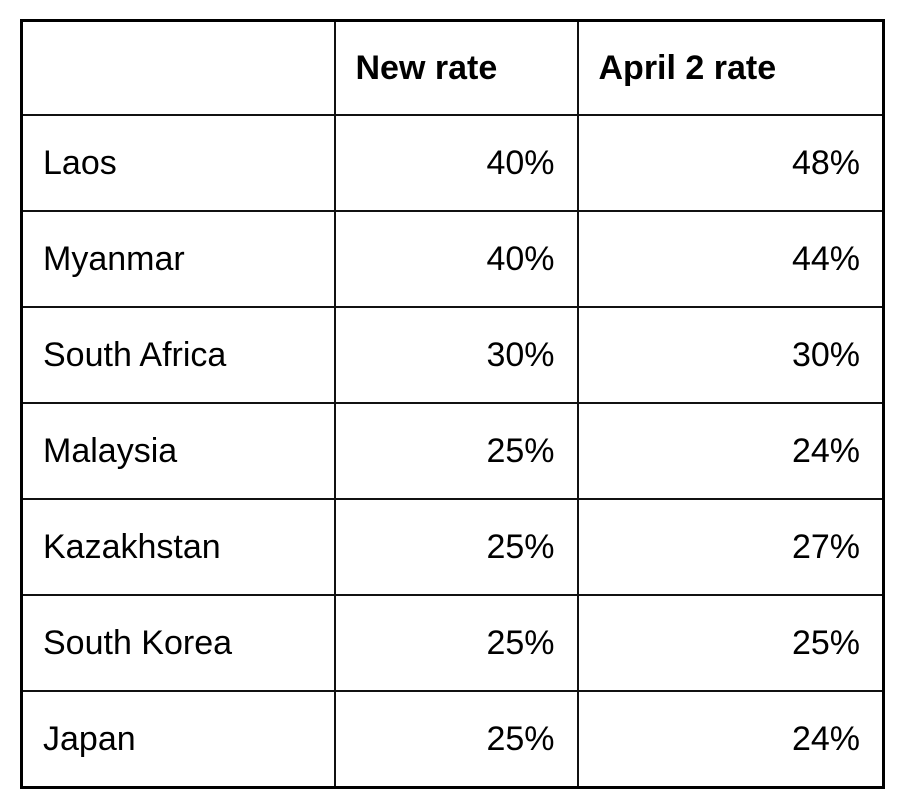  What do you see at coordinates (730, 355) in the screenshot?
I see `april2-rate-cell: 30%` at bounding box center [730, 355].